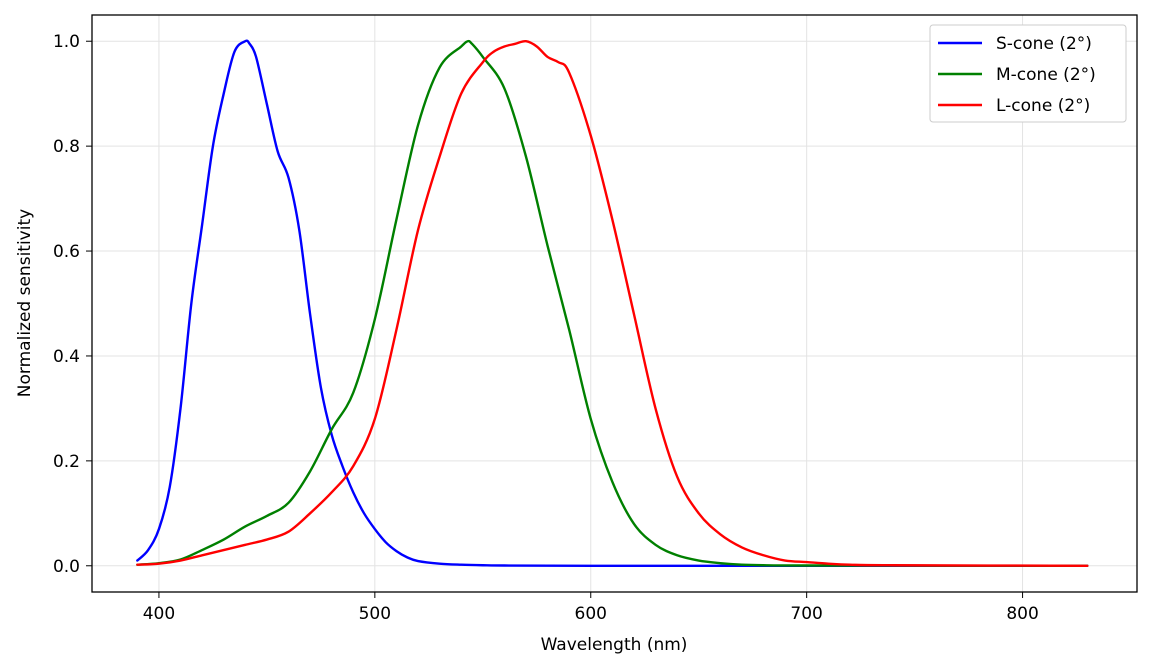 The image size is (1152, 670). I want to click on x-tick-label: 500, so click(375, 614).